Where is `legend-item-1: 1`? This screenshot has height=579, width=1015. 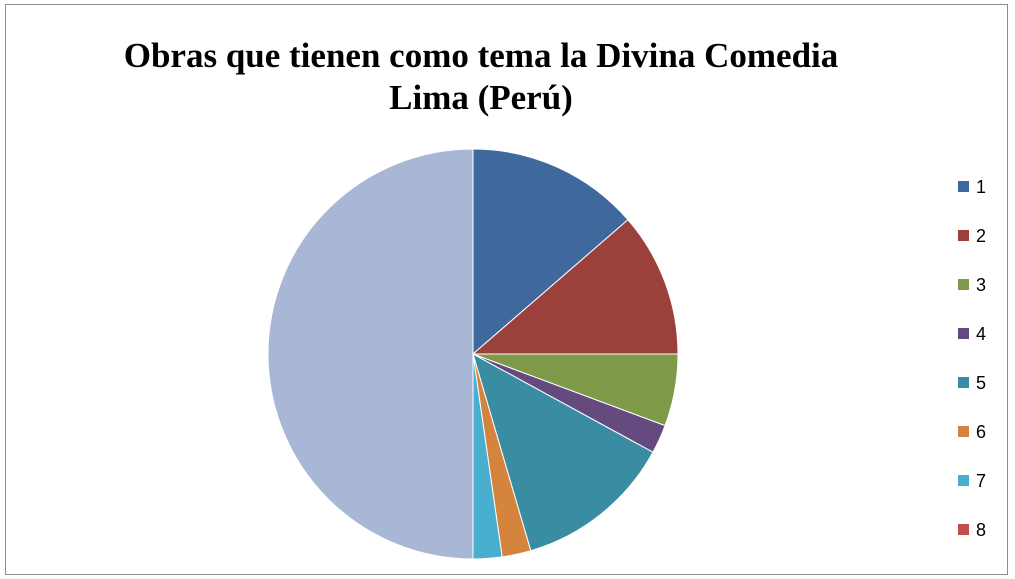 legend-item-1: 1 is located at coordinates (986, 187).